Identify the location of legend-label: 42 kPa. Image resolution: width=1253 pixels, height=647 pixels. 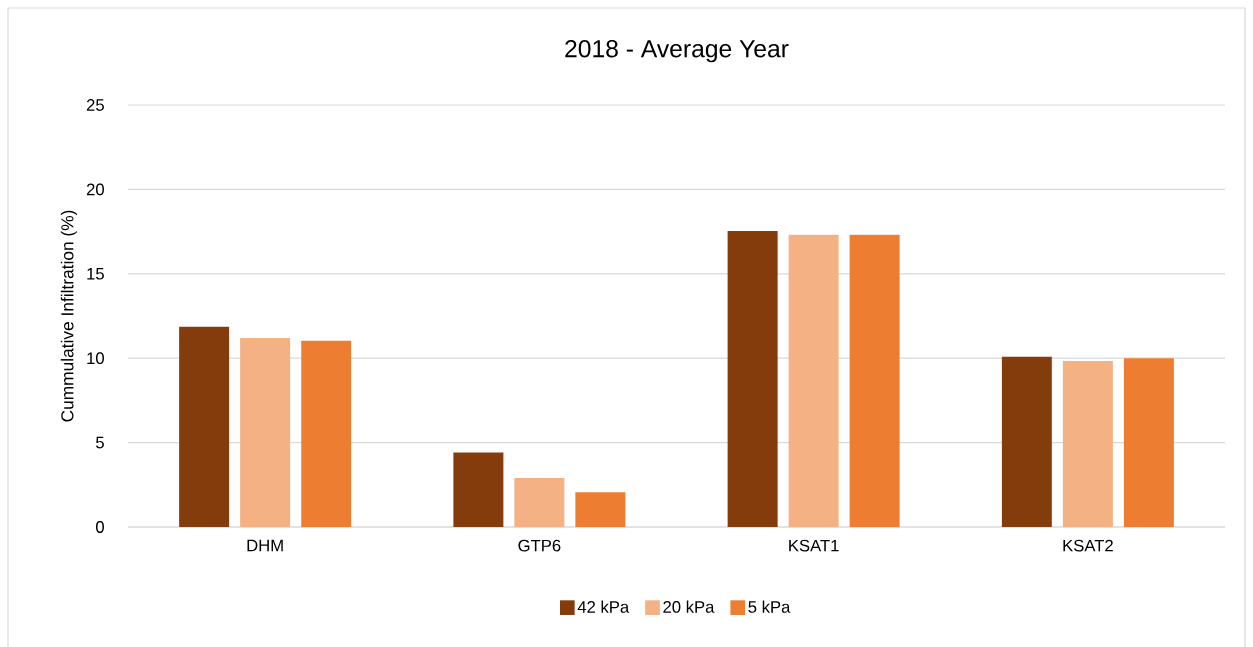
(603, 606).